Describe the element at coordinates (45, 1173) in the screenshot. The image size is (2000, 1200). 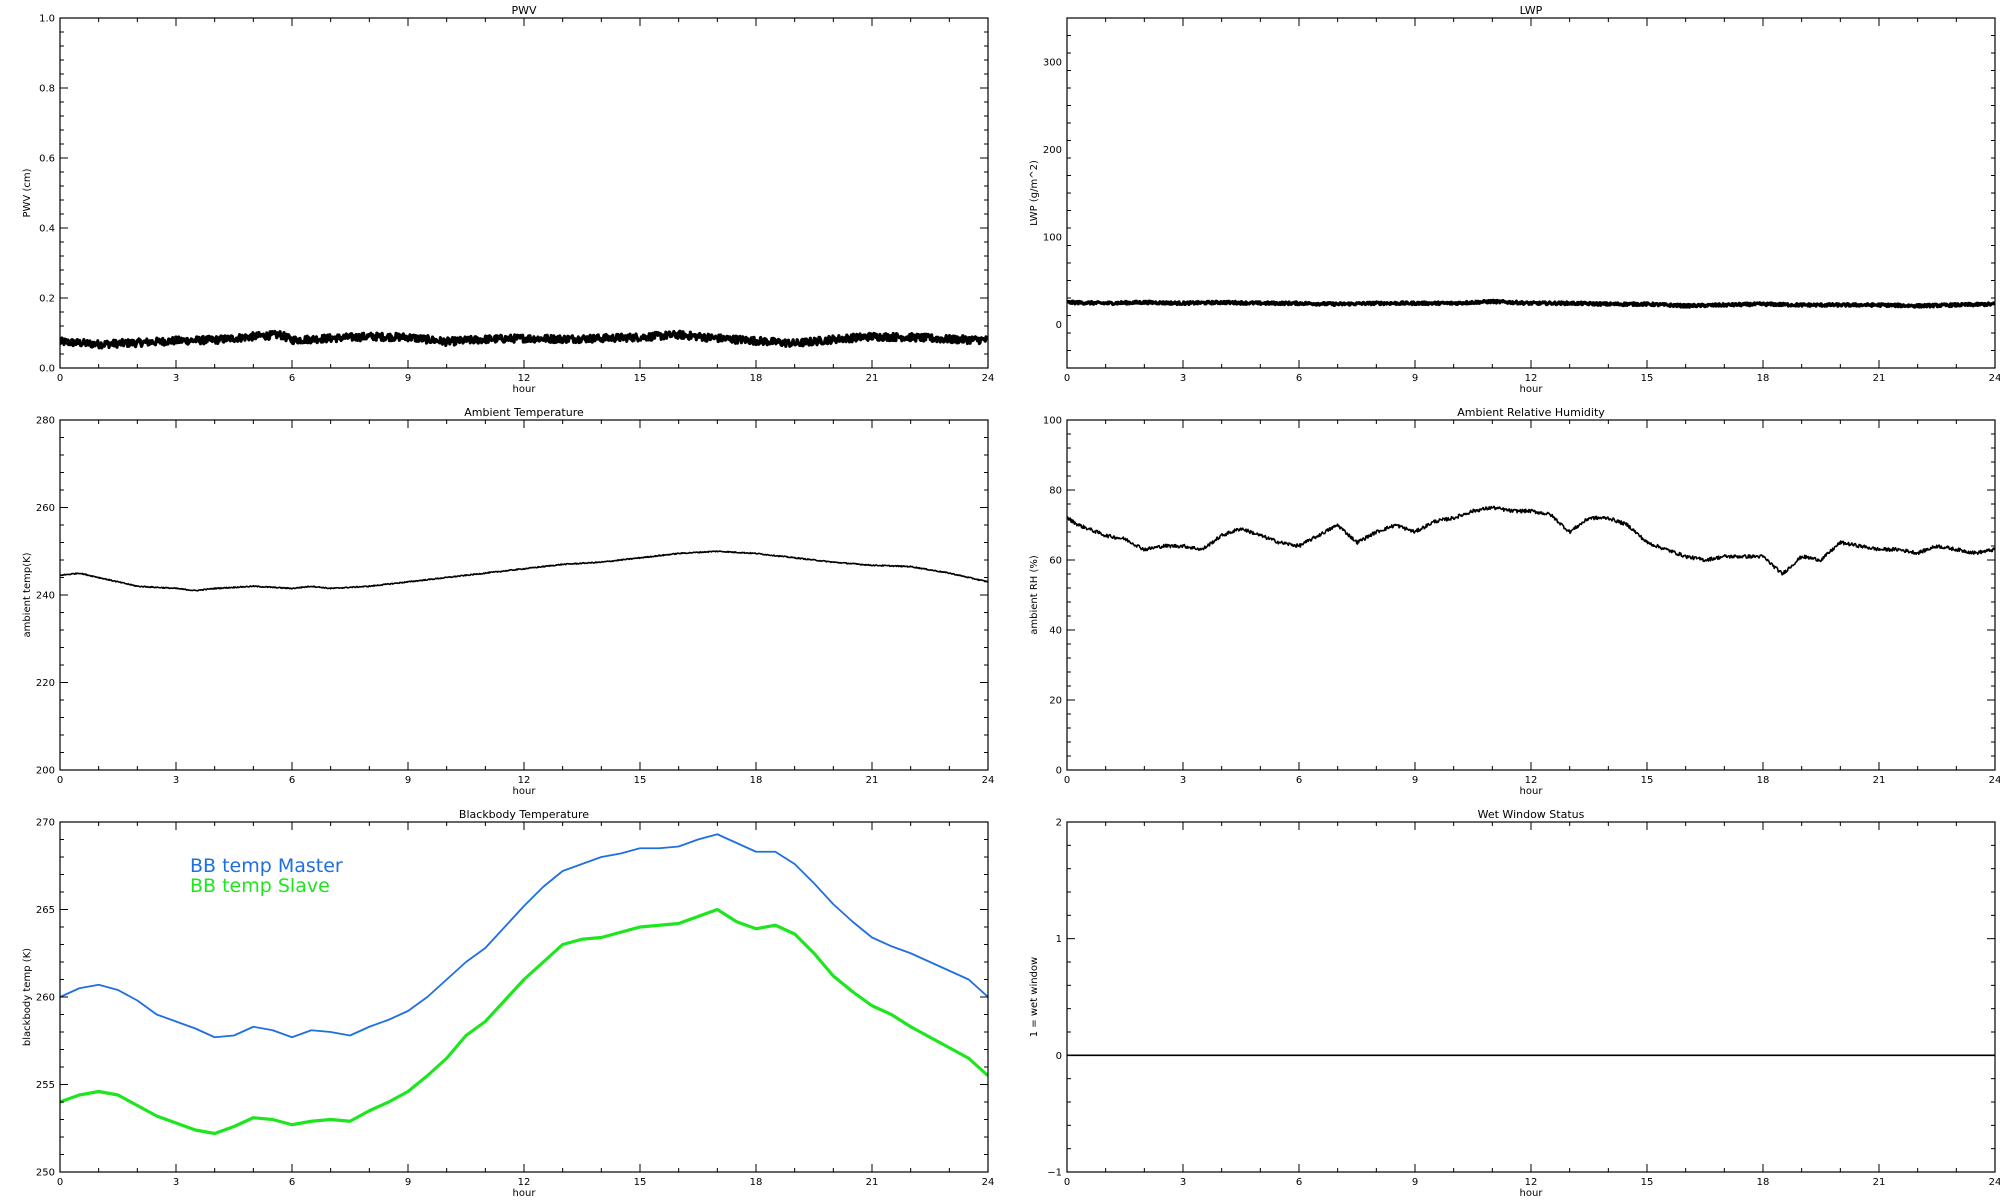
I see `y-tick-label: 250` at that location.